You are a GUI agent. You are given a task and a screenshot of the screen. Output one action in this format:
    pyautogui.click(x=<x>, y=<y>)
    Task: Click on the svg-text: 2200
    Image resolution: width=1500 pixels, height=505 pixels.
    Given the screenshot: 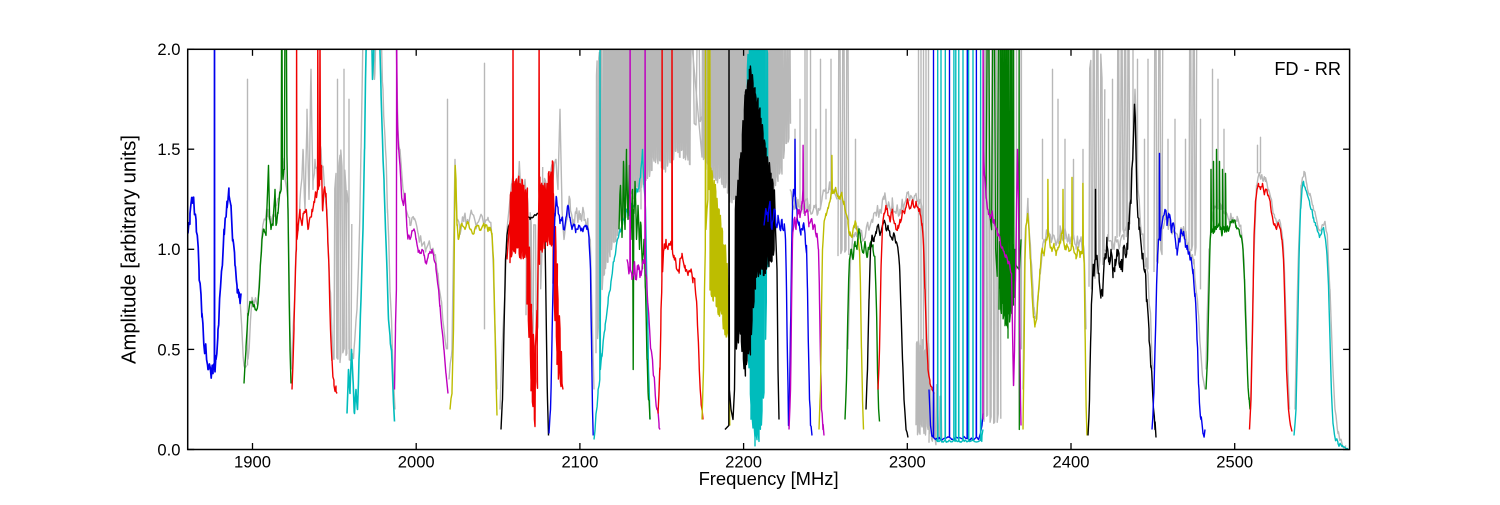 What is the action you would take?
    pyautogui.click(x=743, y=462)
    